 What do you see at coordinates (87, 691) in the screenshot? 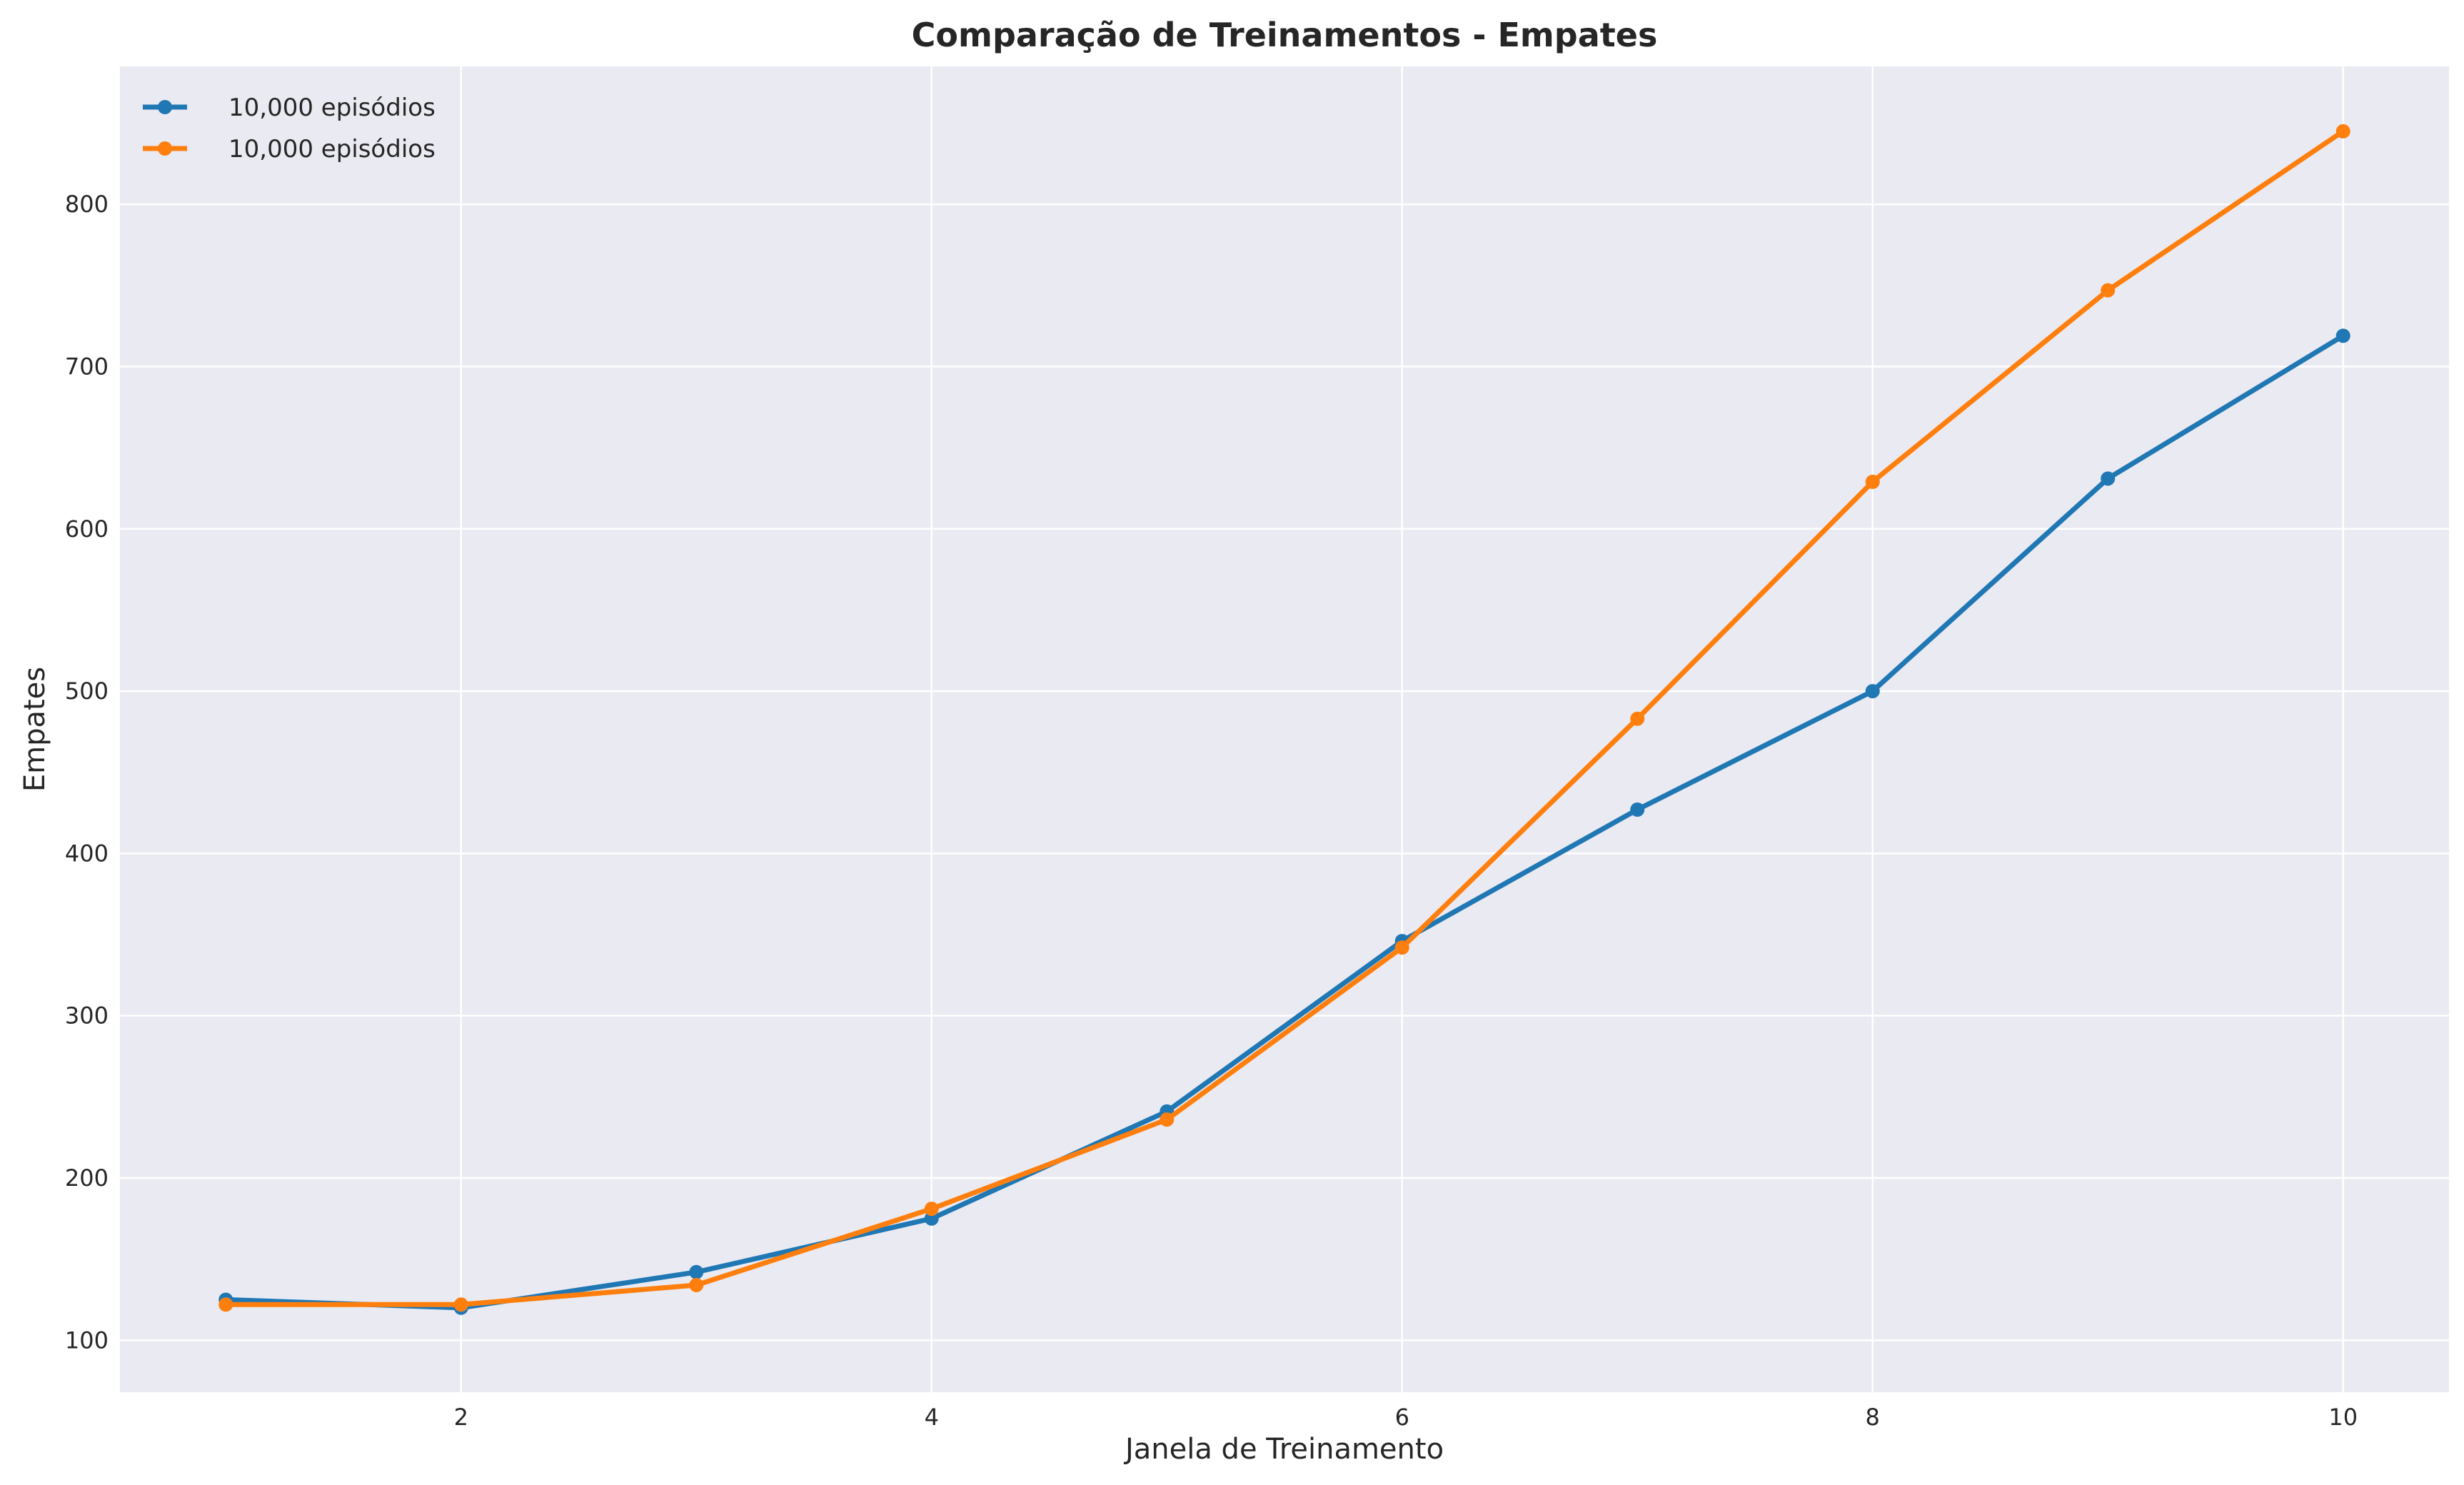
I see `y-tick-label: 500` at bounding box center [87, 691].